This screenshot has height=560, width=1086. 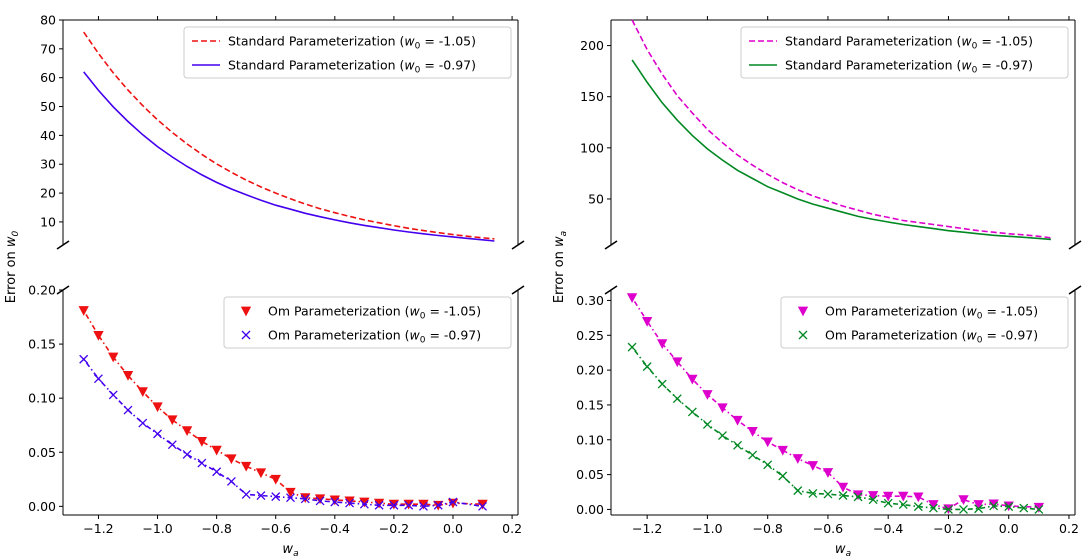 What do you see at coordinates (42, 506) in the screenshot?
I see `y-tick-label: 0.00` at bounding box center [42, 506].